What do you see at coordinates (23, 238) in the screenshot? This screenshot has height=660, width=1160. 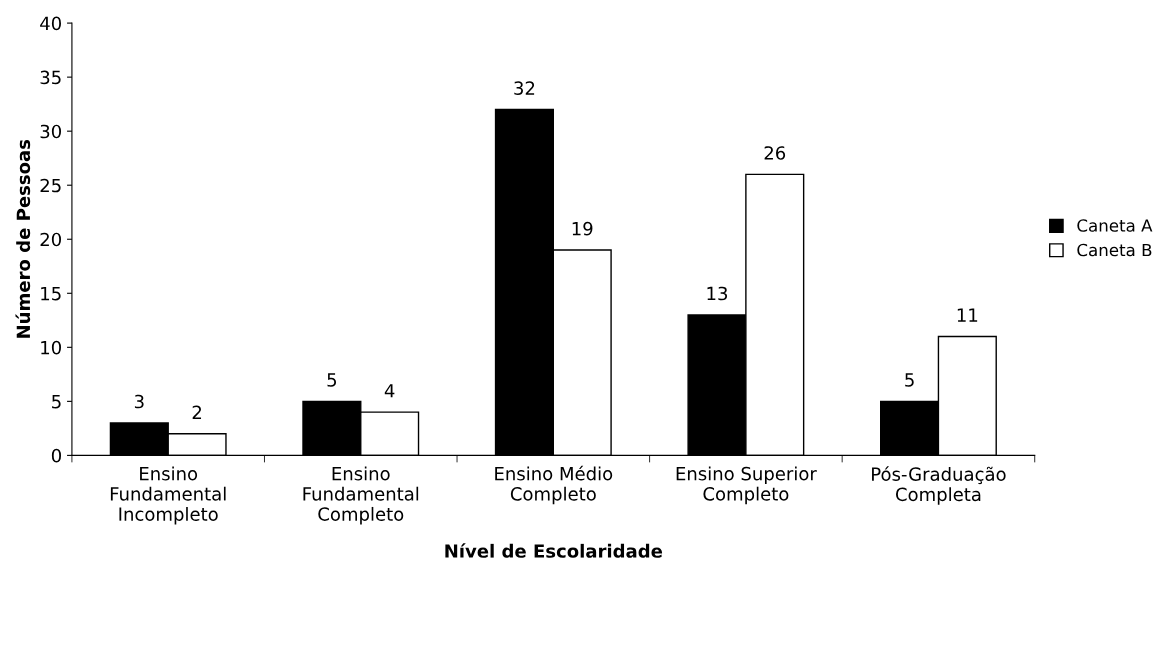 I see `y-axis-title: Número de Pessoas` at bounding box center [23, 238].